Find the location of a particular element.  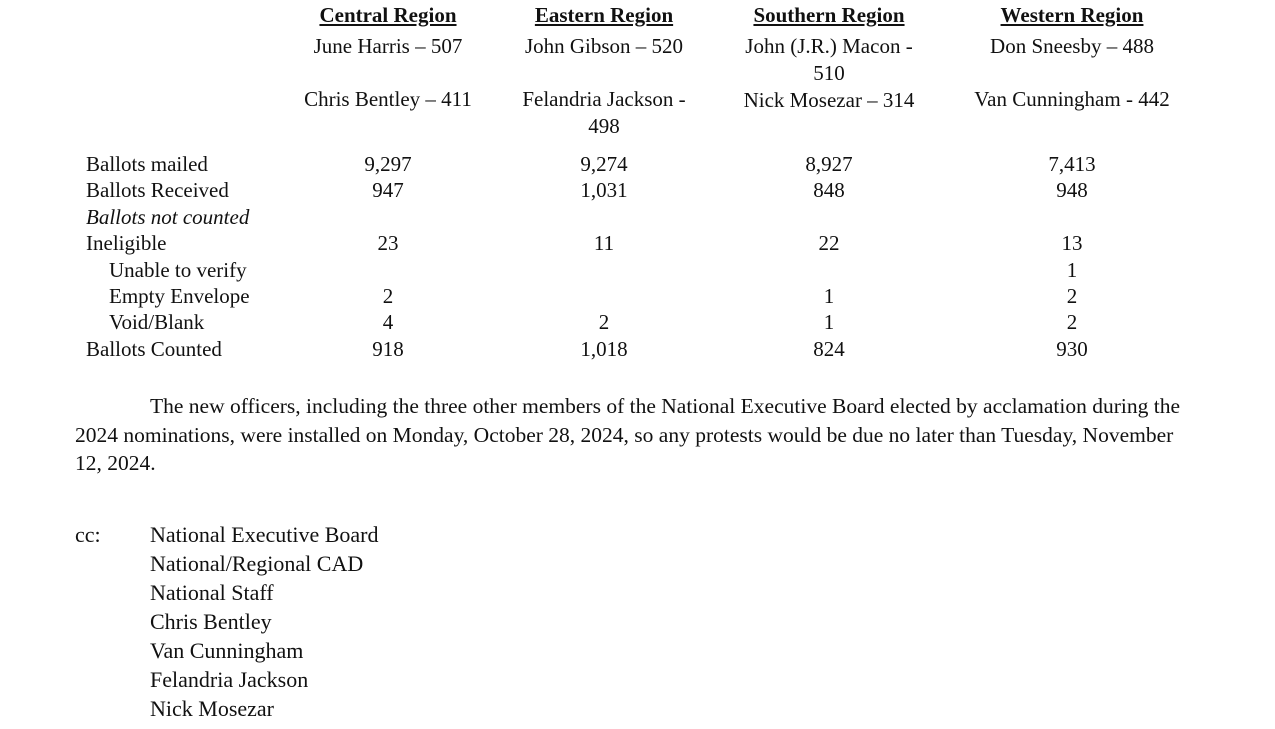

stat-value-western: 948 is located at coordinates (1072, 190).